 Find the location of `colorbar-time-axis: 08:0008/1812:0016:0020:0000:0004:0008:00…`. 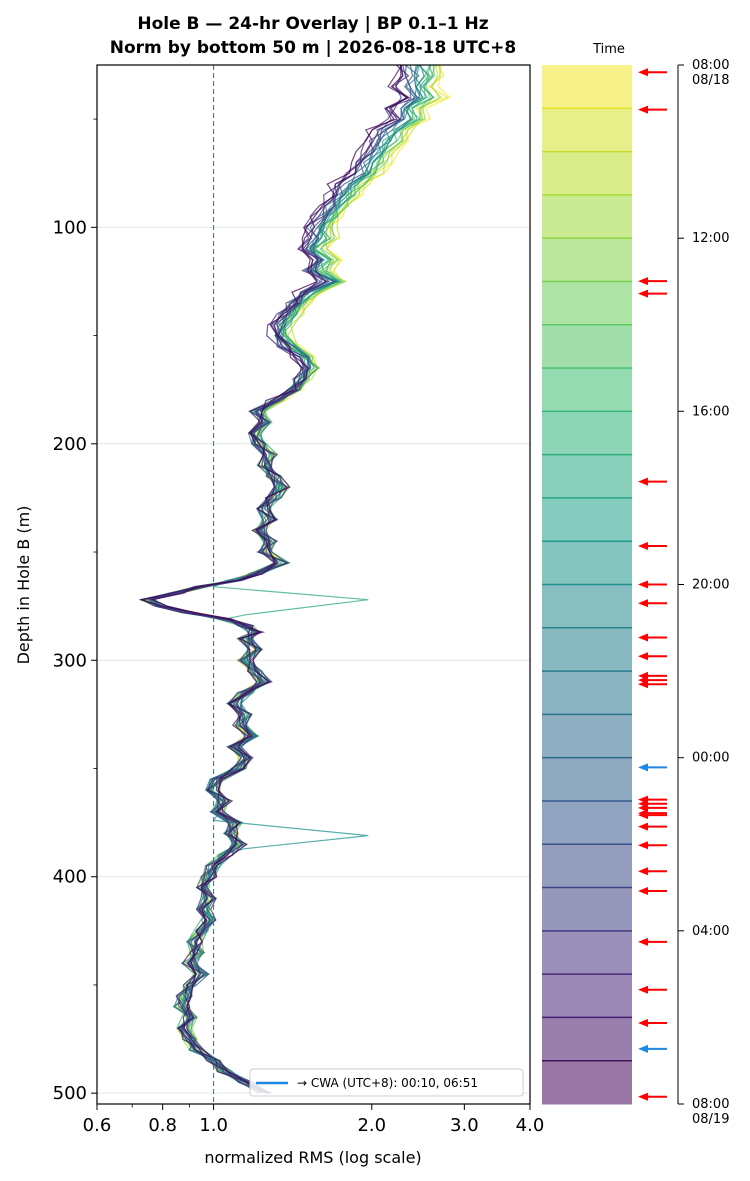

colorbar-time-axis: 08:0008/1812:0016:0020:0000:0004:0008:00… is located at coordinates (703, 592).